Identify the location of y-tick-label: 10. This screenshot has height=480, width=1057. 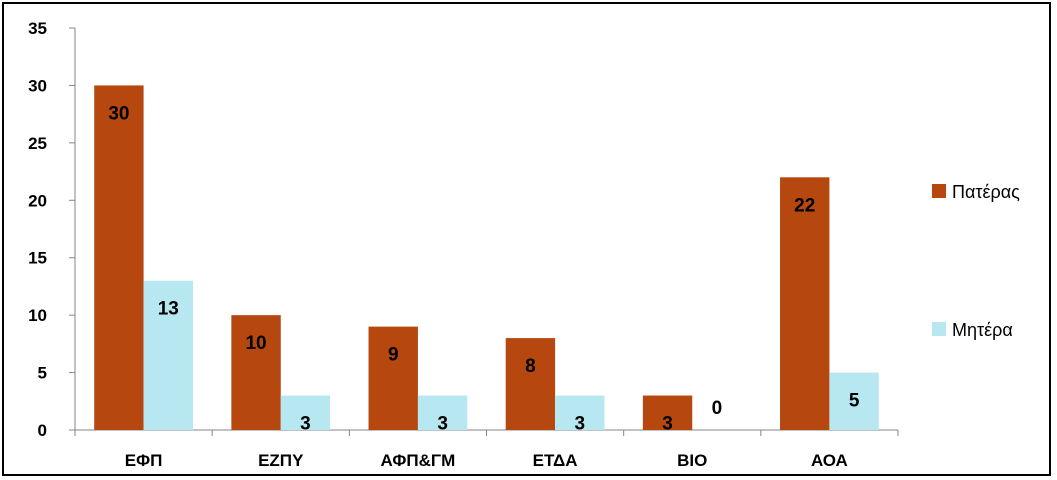
(37, 315).